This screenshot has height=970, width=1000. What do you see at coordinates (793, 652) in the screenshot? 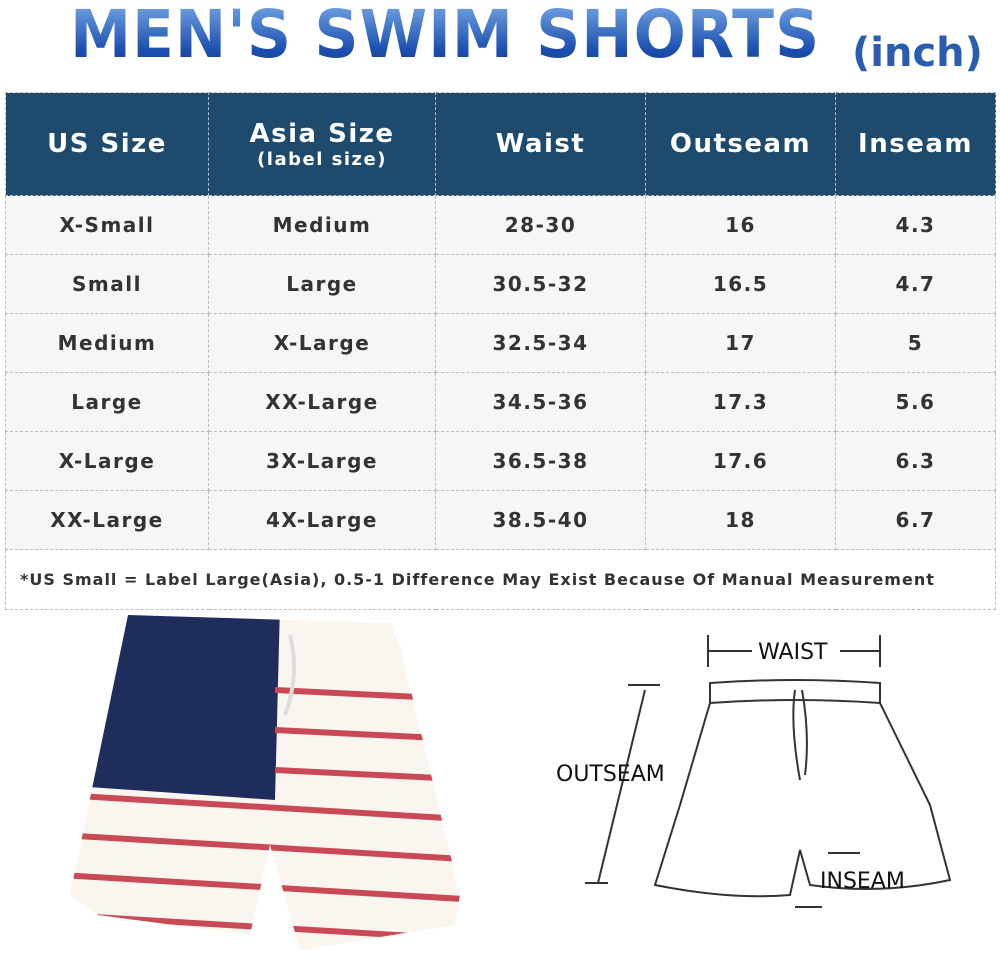
I see `label-waist: WAIST` at bounding box center [793, 652].